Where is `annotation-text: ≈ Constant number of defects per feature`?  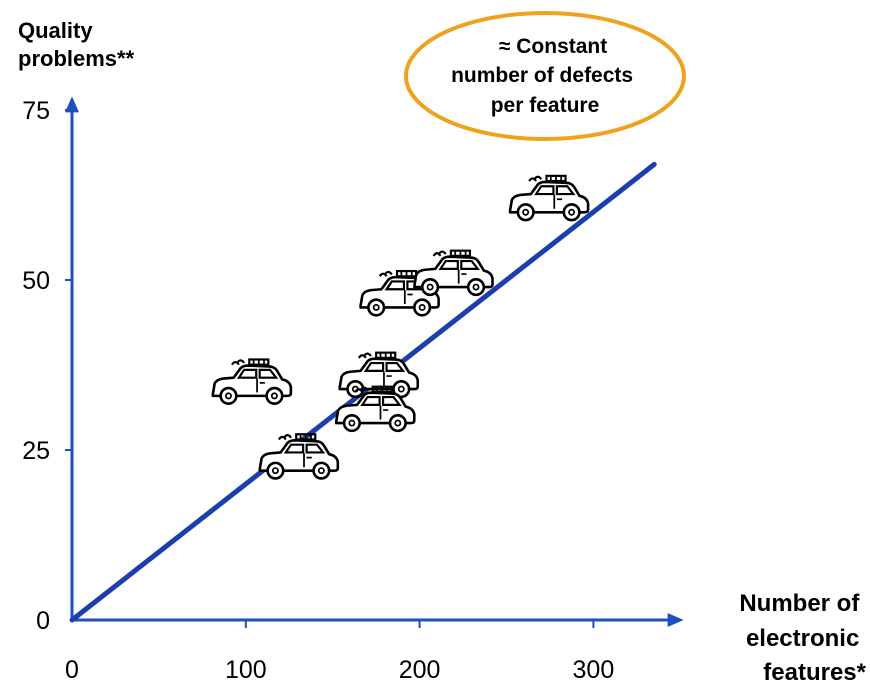 annotation-text: ≈ Constant number of defects per feature is located at coordinates (545, 76).